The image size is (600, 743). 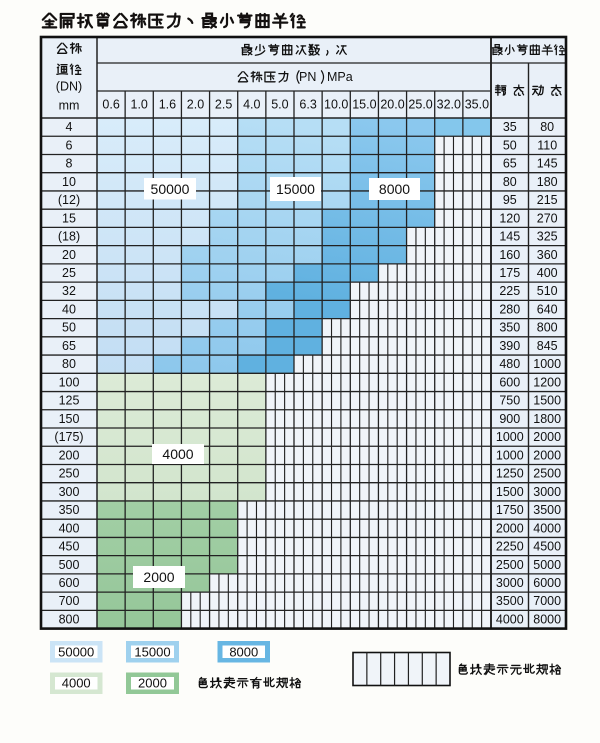 I want to click on svg-text: 200, so click(x=69, y=455).